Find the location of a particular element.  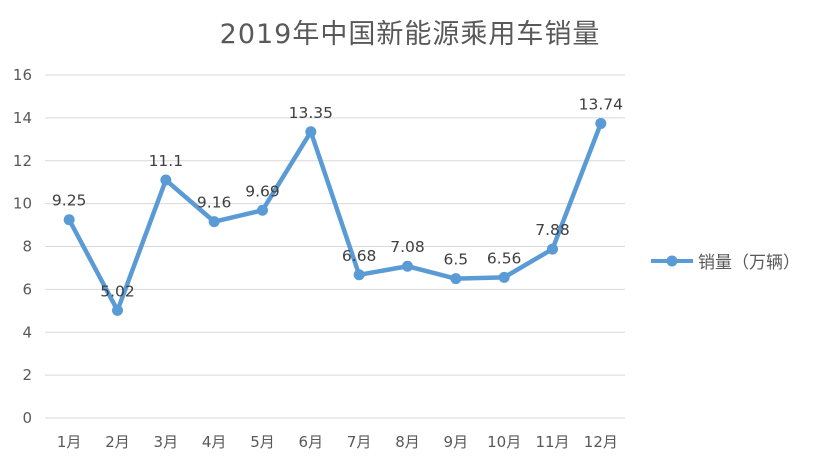

data-label: 7.88 is located at coordinates (552, 230).